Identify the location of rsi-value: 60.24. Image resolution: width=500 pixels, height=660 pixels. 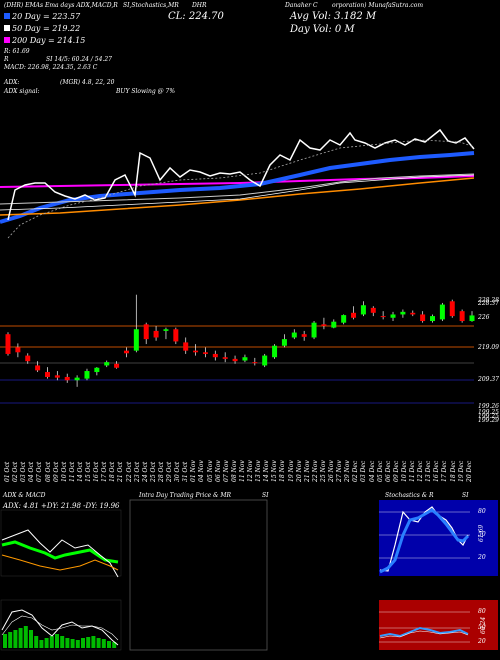
(483, 625).